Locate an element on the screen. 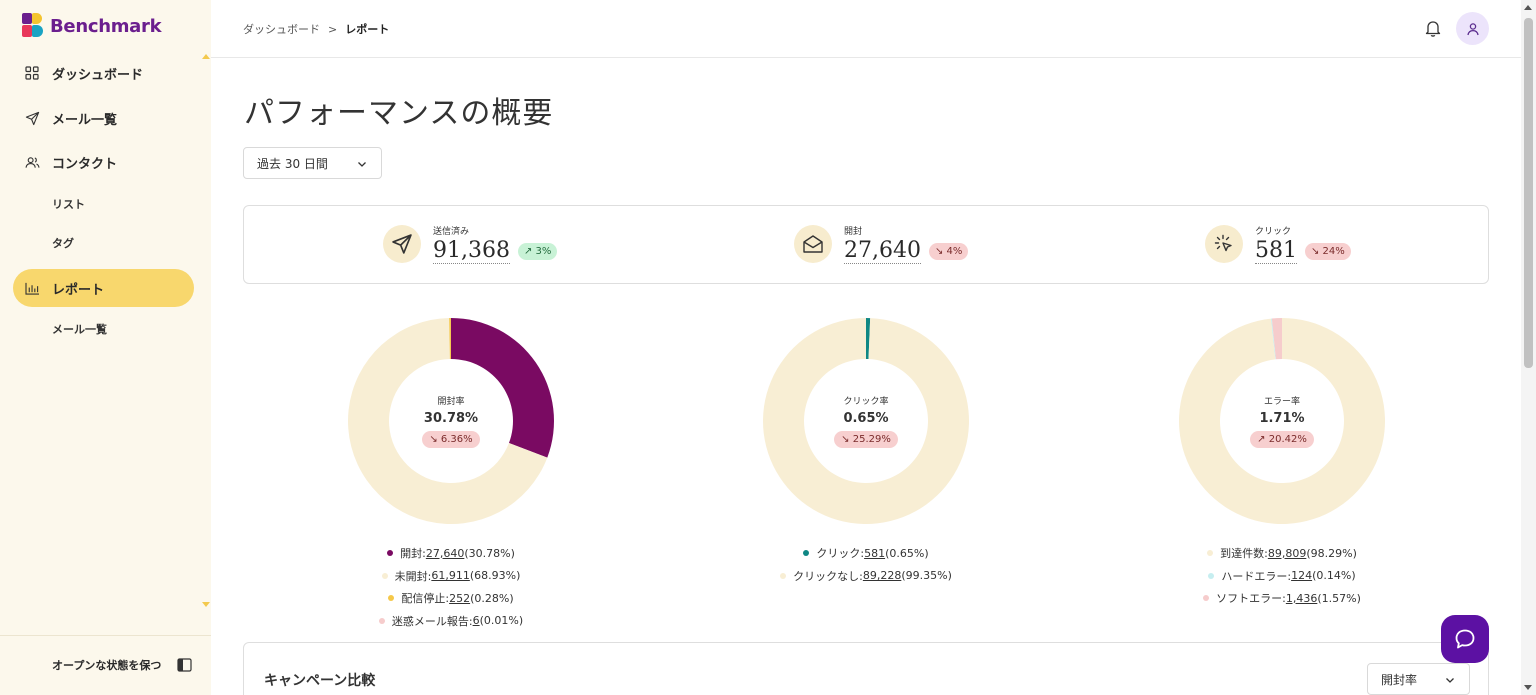 This screenshot has width=1536, height=695. period-select: 過去 30 日間 is located at coordinates (312, 163).